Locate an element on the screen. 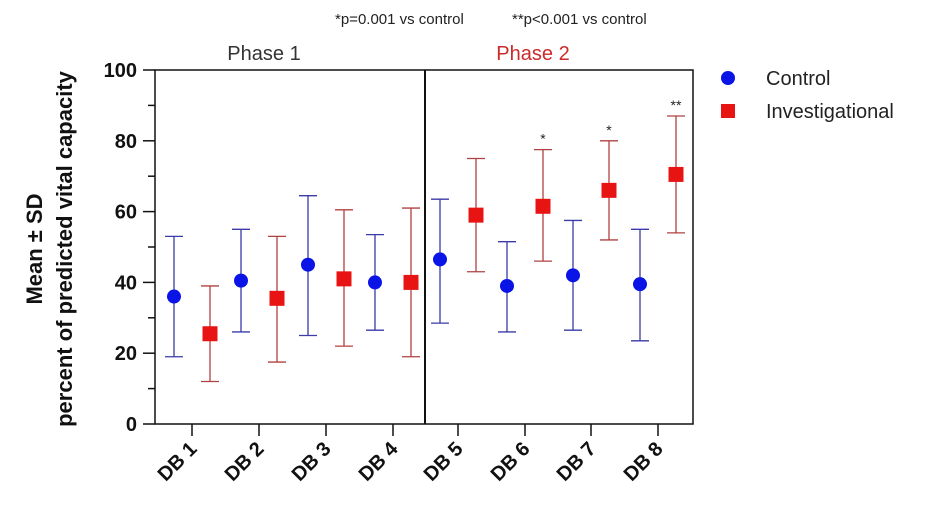 The image size is (925, 510). significance-star: ** is located at coordinates (676, 105).